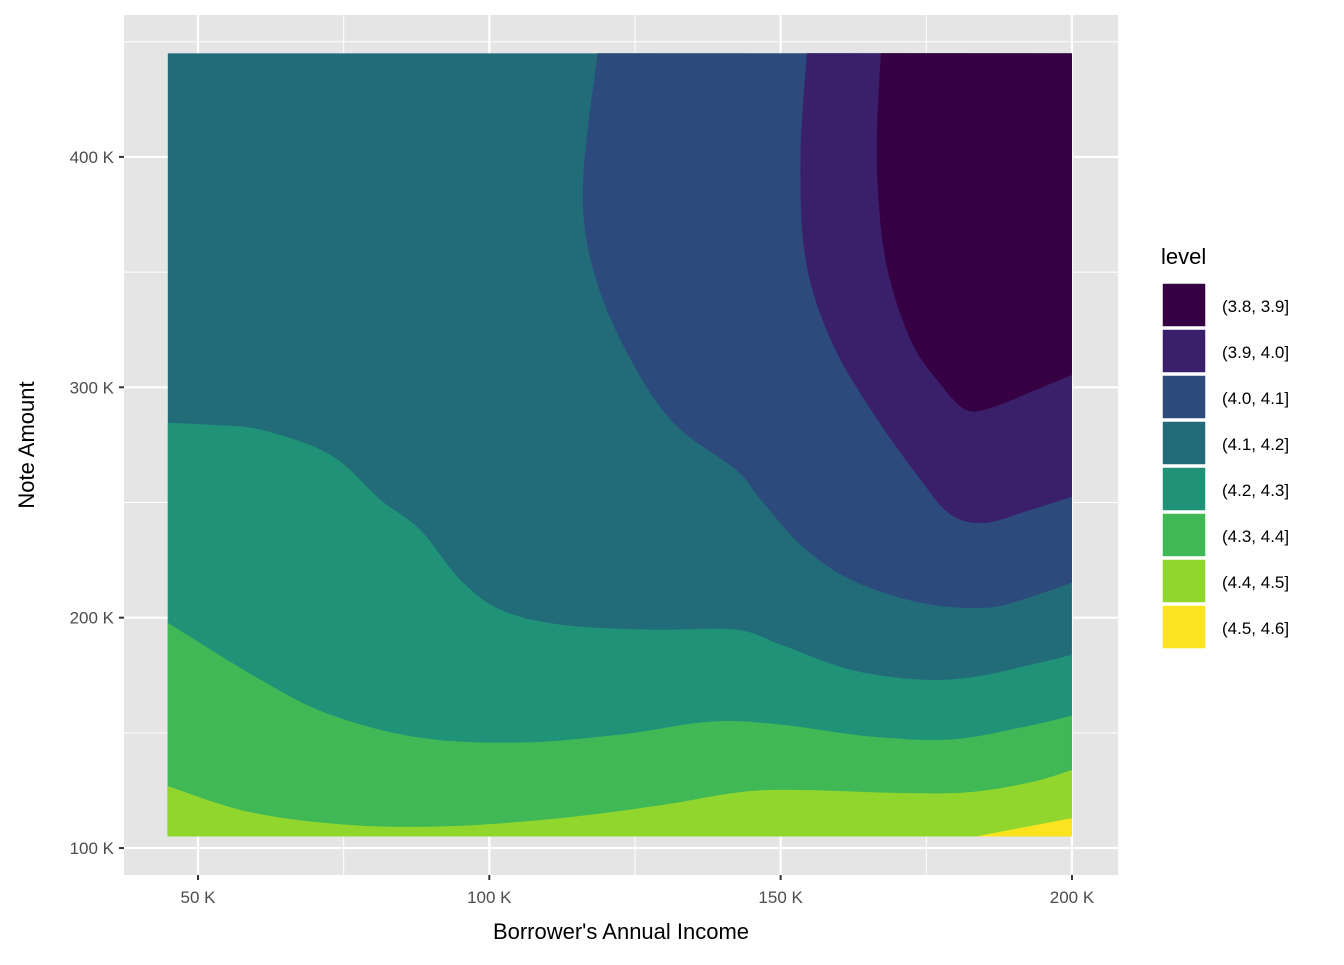 This screenshot has width=1344, height=965. I want to click on legend-label: (4.2, 4.3], so click(1255, 490).